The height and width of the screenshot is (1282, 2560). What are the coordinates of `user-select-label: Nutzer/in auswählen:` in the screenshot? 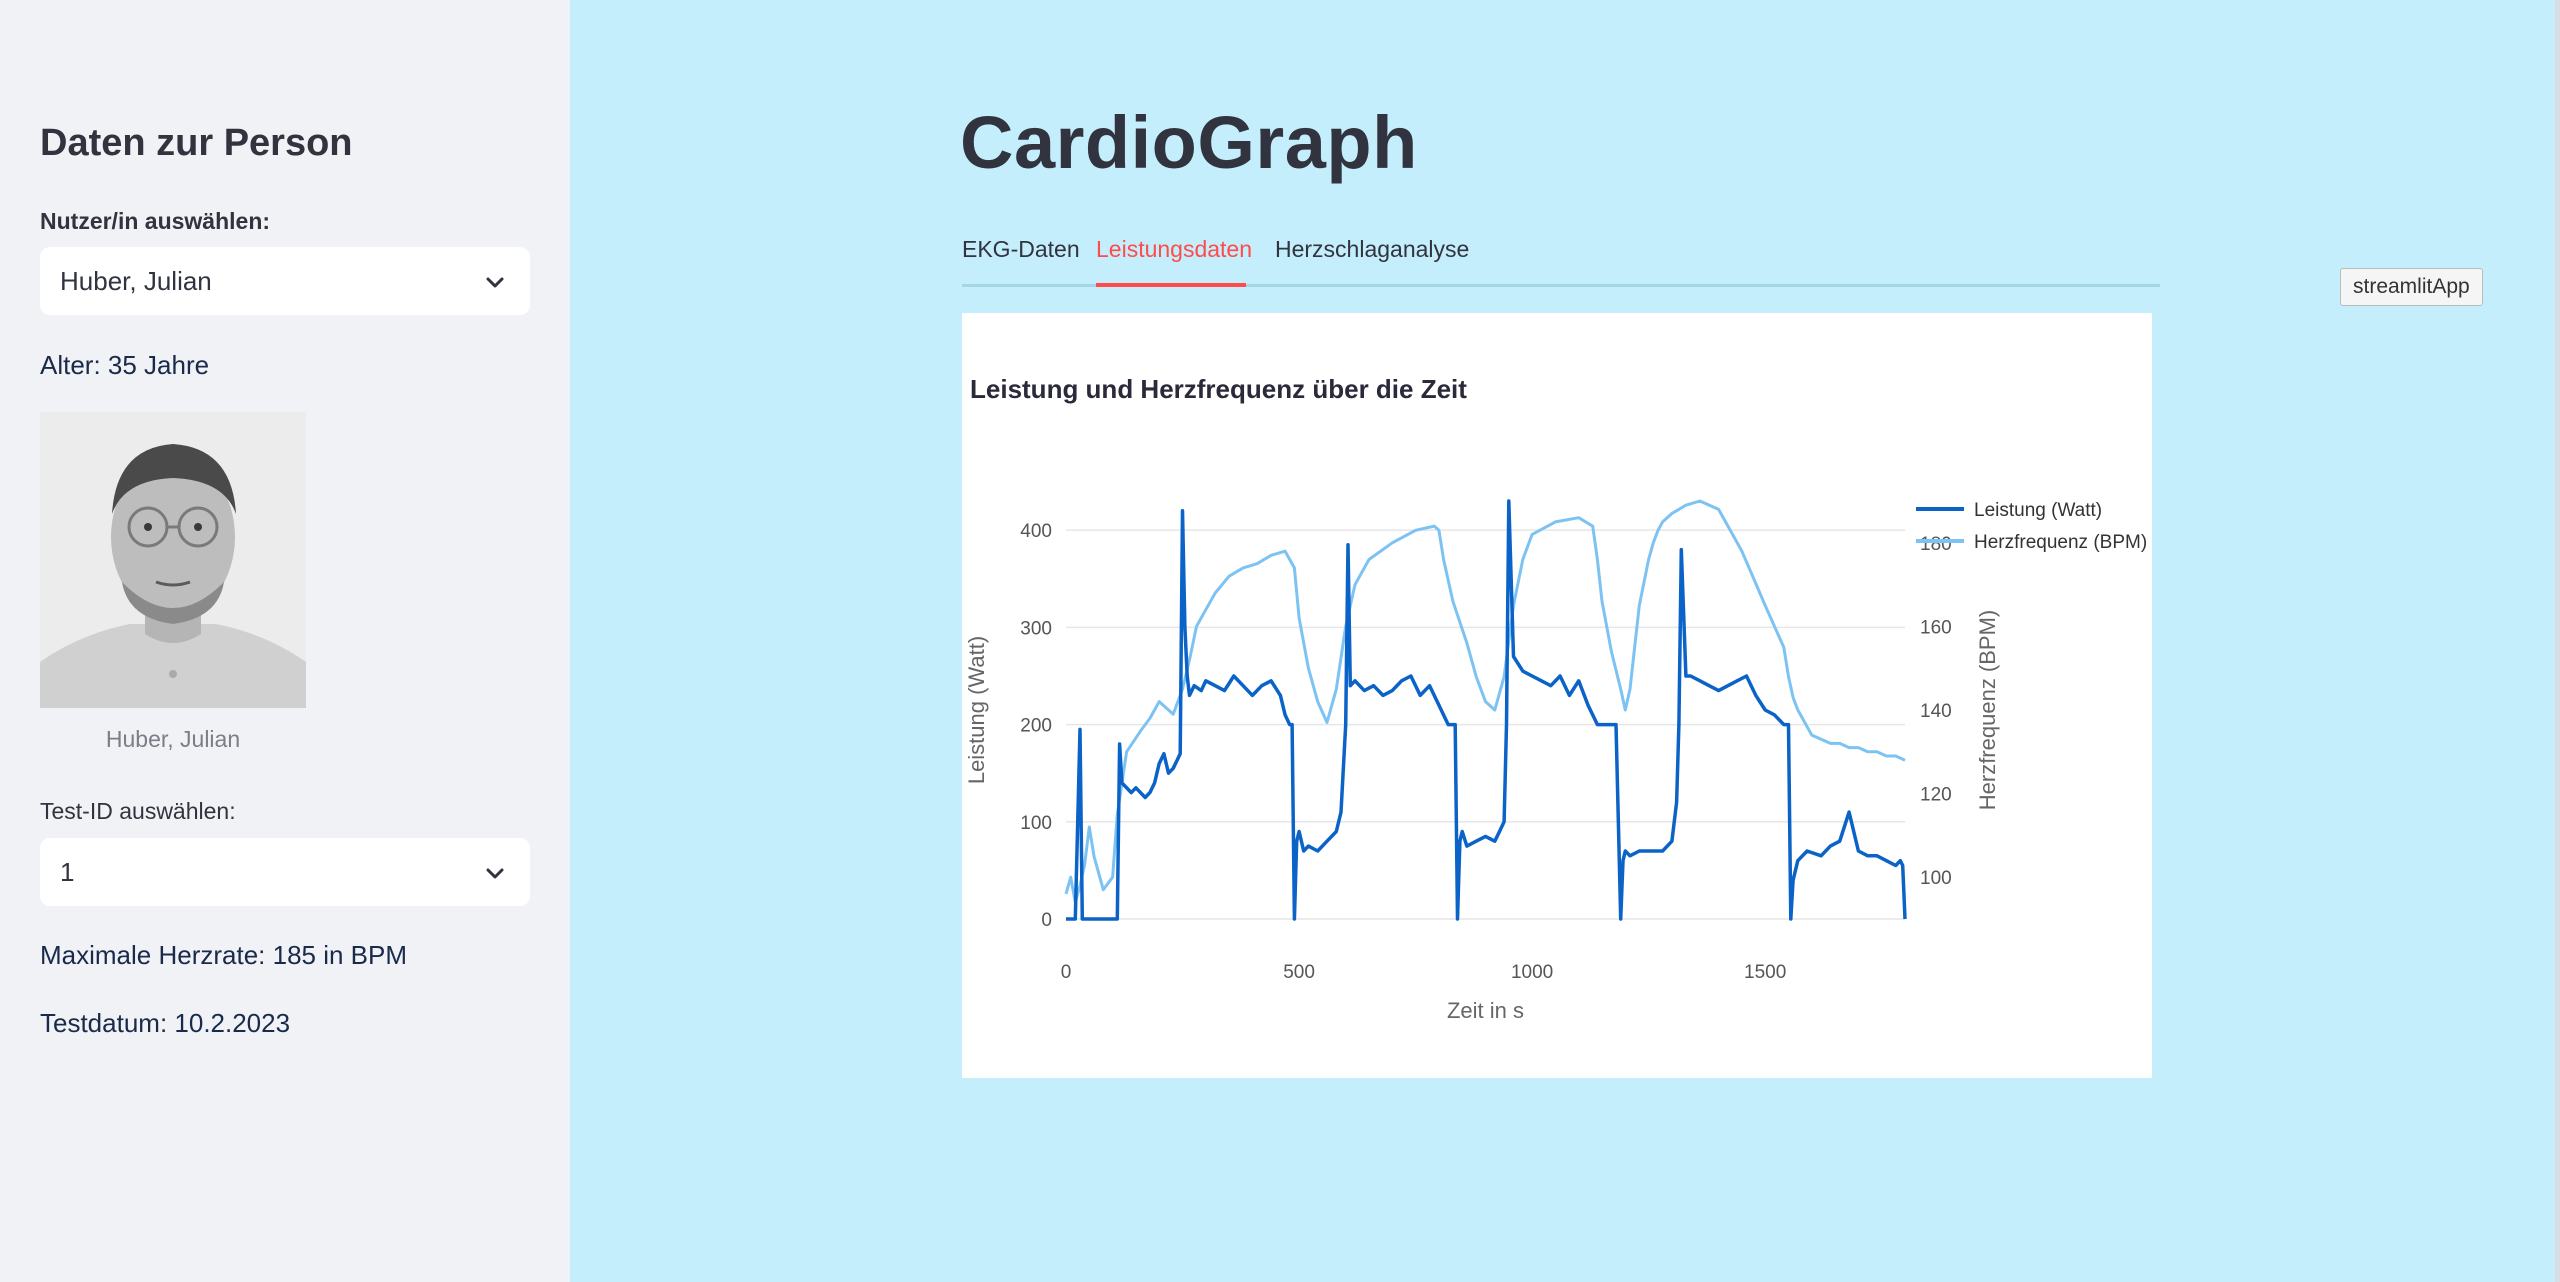 It's located at (155, 221).